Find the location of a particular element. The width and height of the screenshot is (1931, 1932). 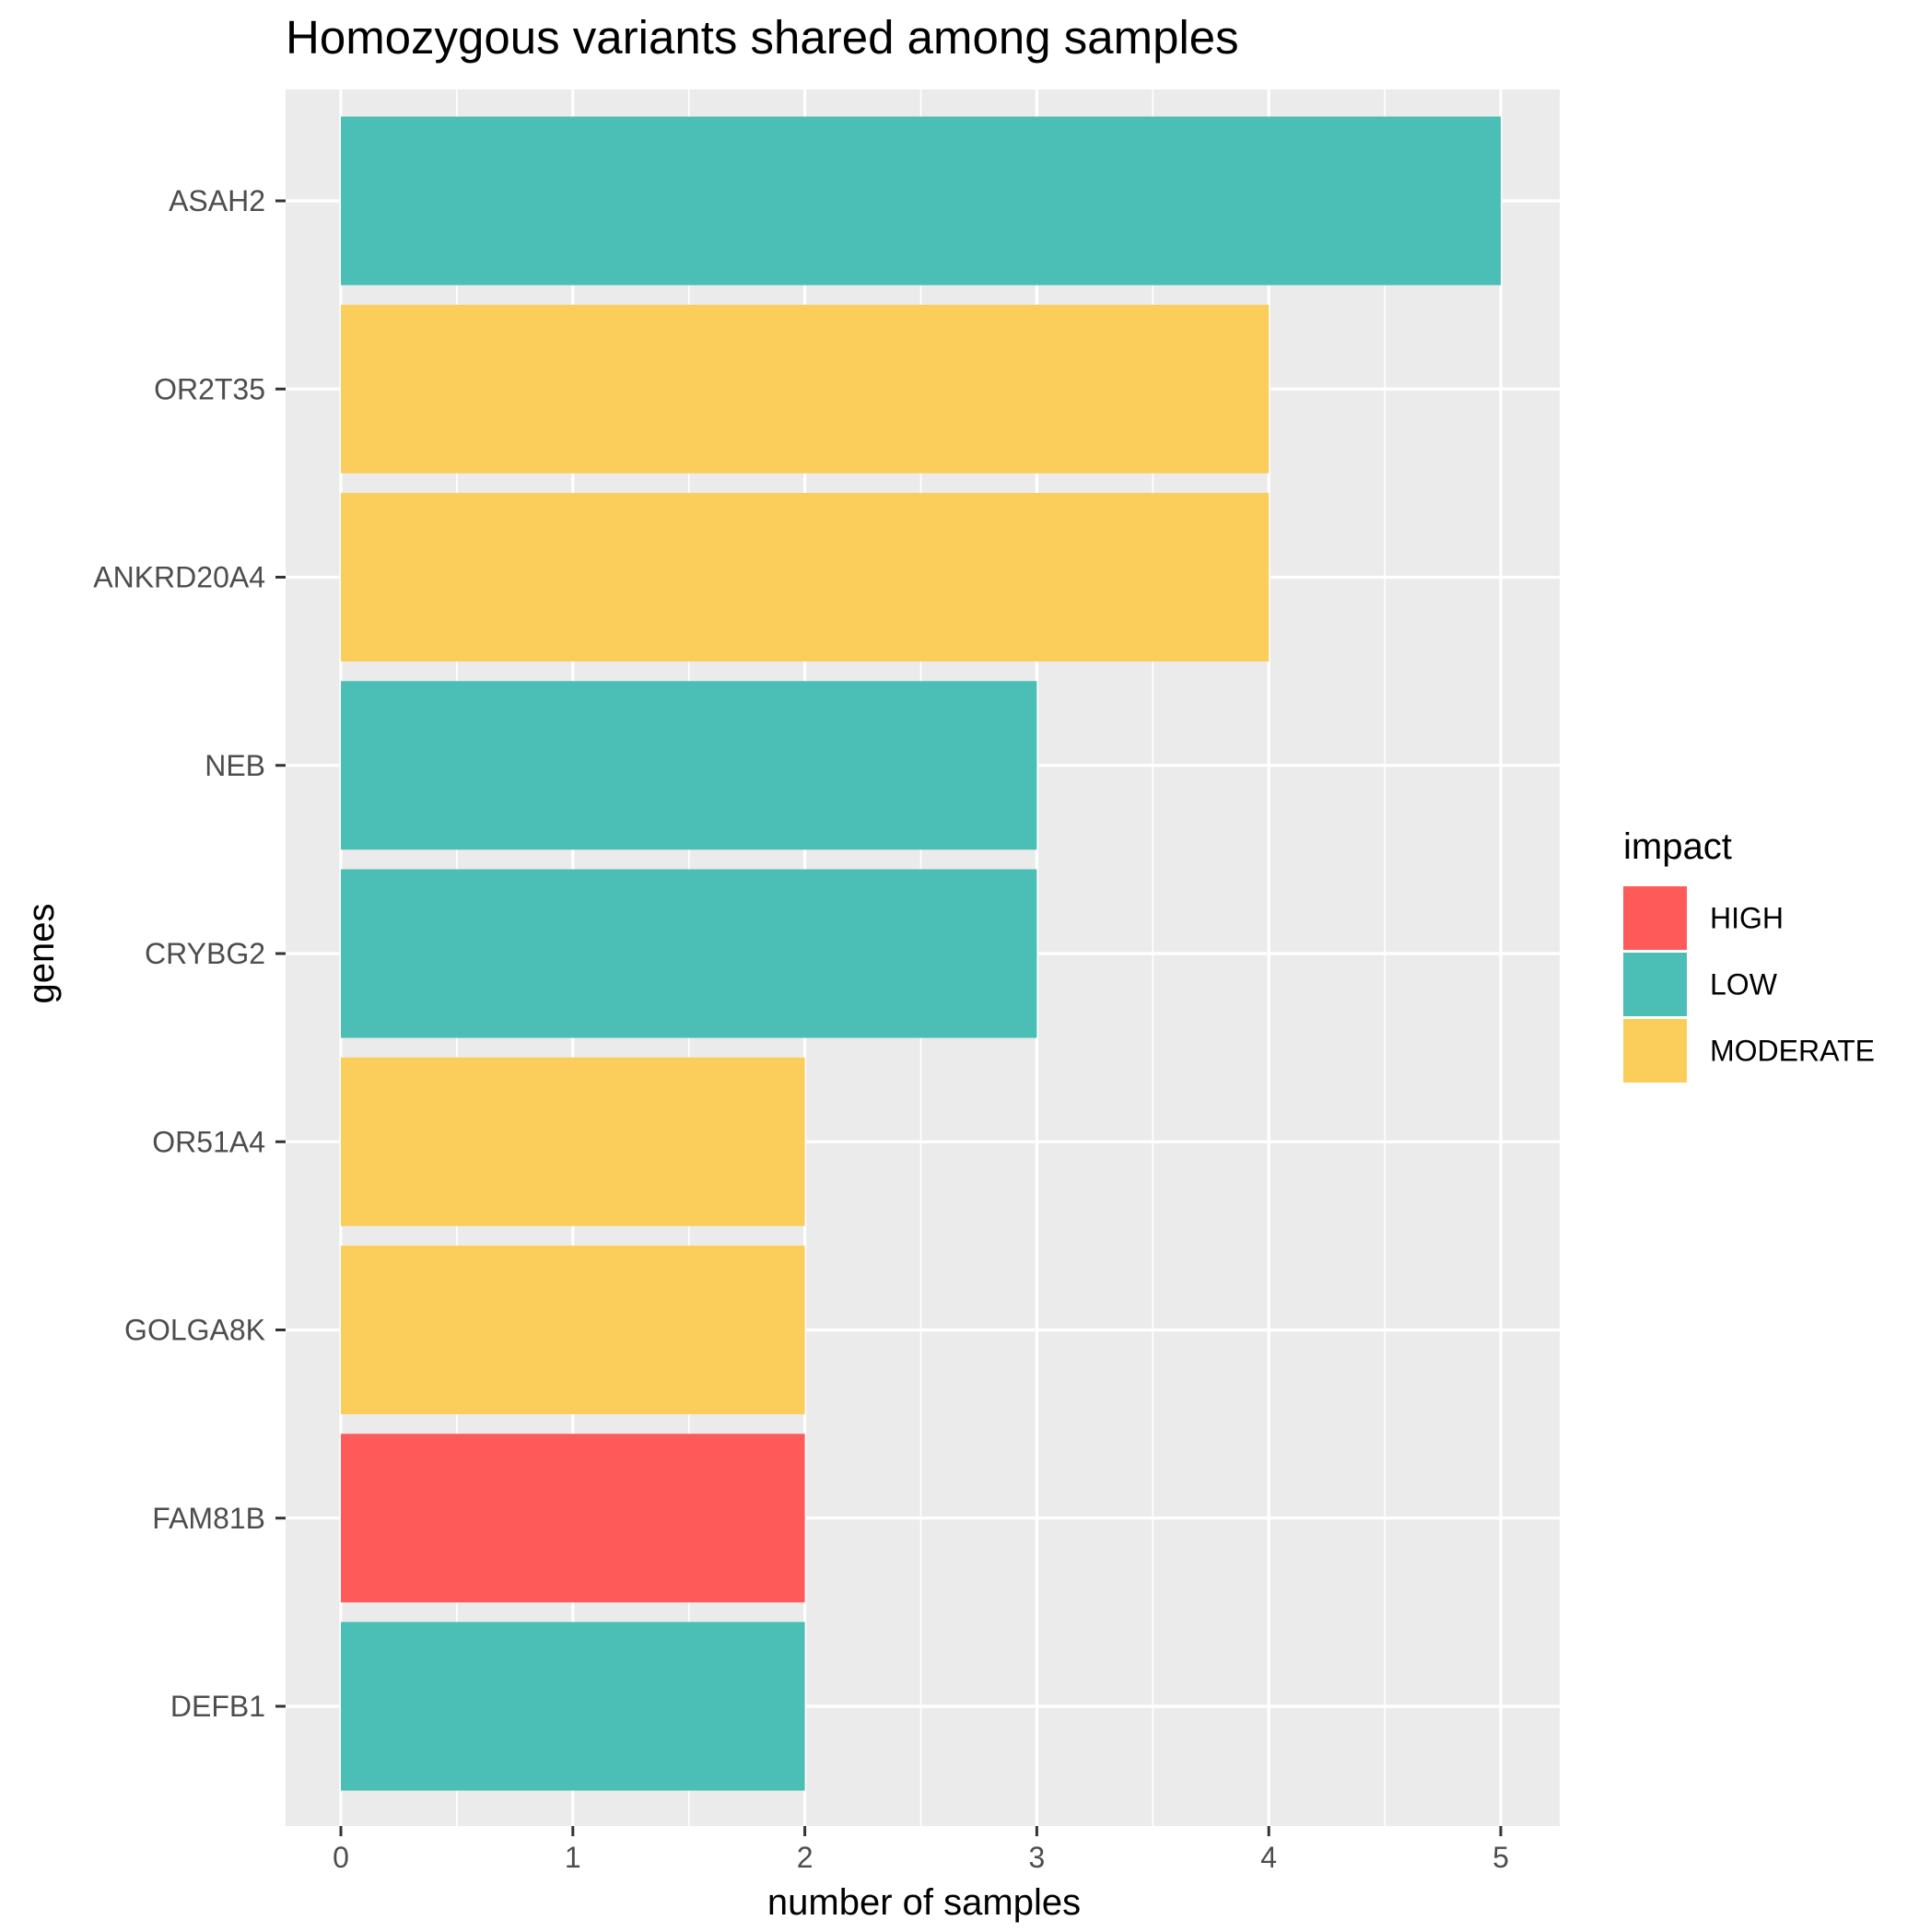

x-tick-label: 5 is located at coordinates (1500, 1857).